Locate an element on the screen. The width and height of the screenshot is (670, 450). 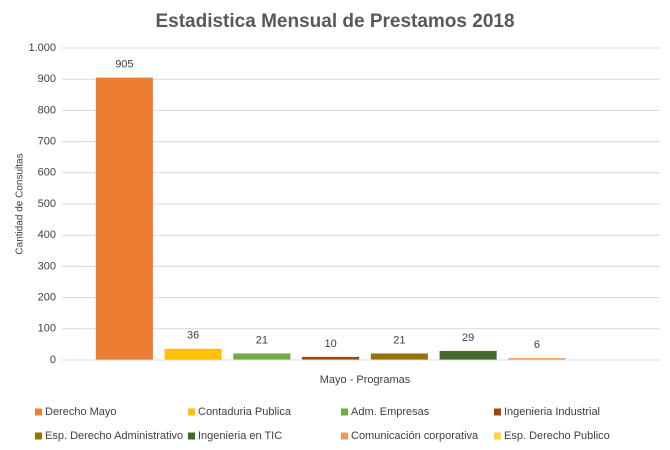
y-tick-label: 900 is located at coordinates (47, 79).